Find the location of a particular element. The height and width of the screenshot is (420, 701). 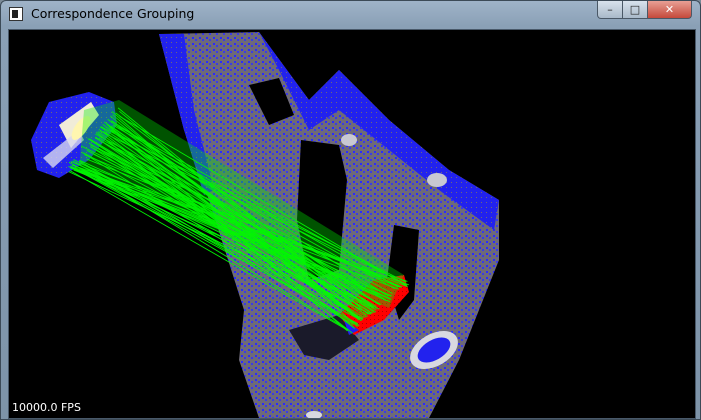

app-icon is located at coordinates (16, 14).